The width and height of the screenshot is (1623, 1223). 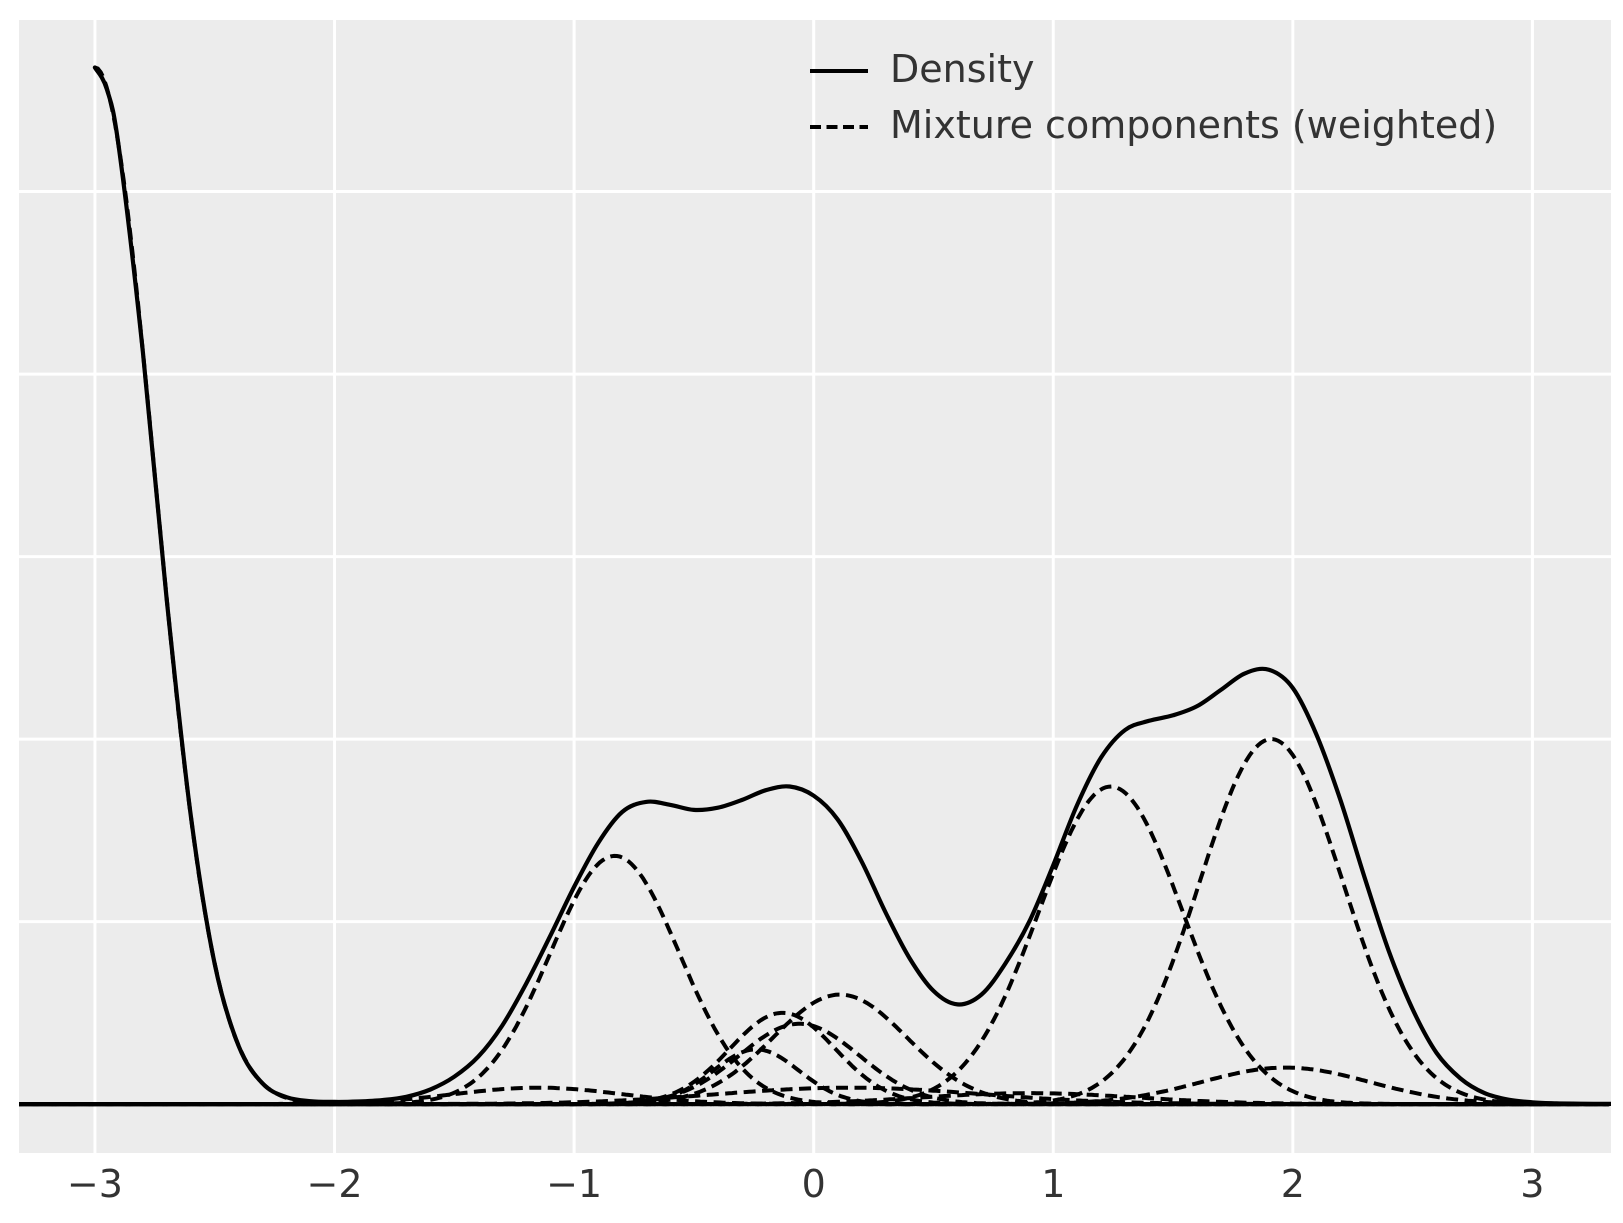 What do you see at coordinates (1153, 71) in the screenshot?
I see `legend-entry-density: Density` at bounding box center [1153, 71].